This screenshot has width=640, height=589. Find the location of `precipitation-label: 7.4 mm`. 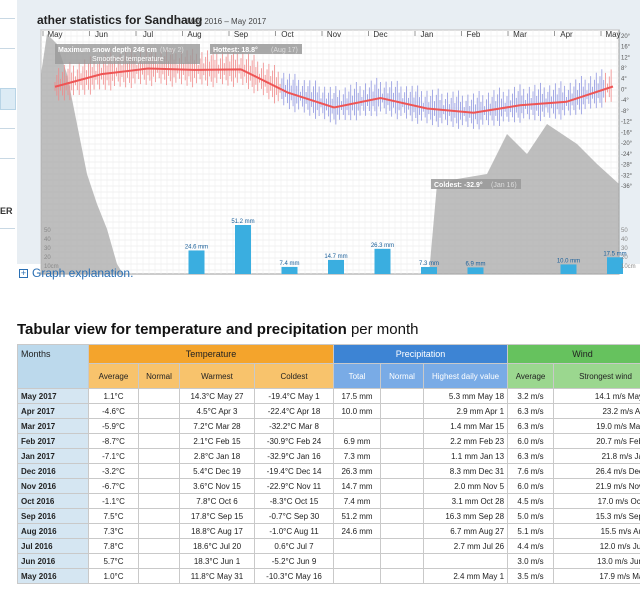

precipitation-label: 7.4 mm is located at coordinates (289, 264).